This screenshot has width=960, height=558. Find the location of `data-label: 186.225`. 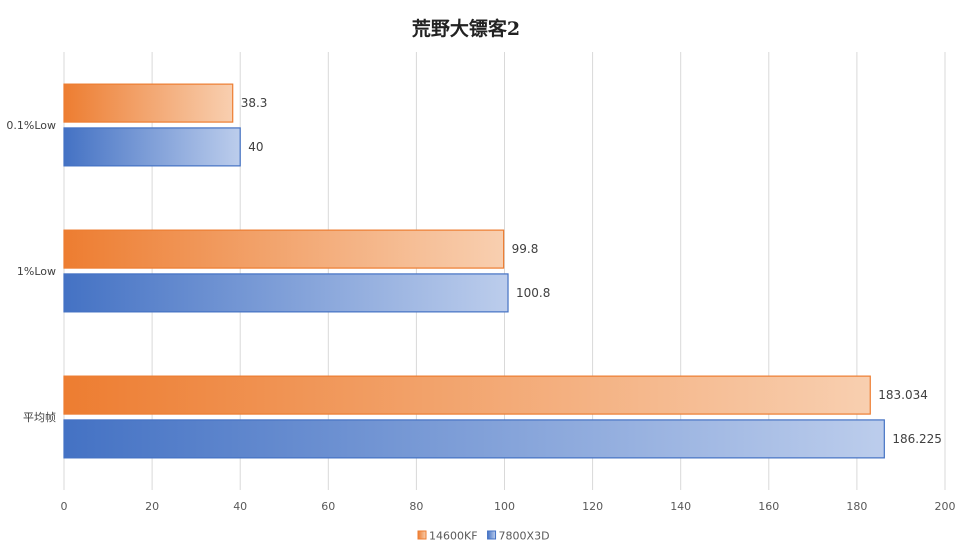

data-label: 186.225 is located at coordinates (917, 439).